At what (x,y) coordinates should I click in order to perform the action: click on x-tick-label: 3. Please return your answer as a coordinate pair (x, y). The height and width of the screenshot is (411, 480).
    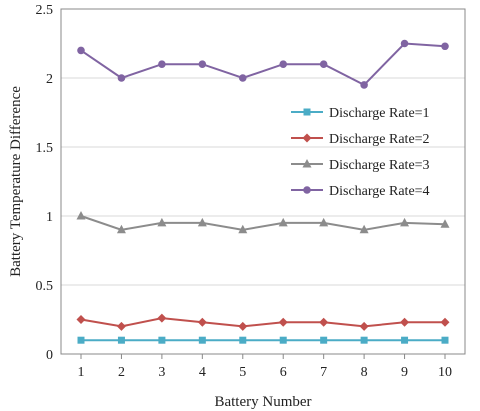
    Looking at the image, I should click on (161, 372).